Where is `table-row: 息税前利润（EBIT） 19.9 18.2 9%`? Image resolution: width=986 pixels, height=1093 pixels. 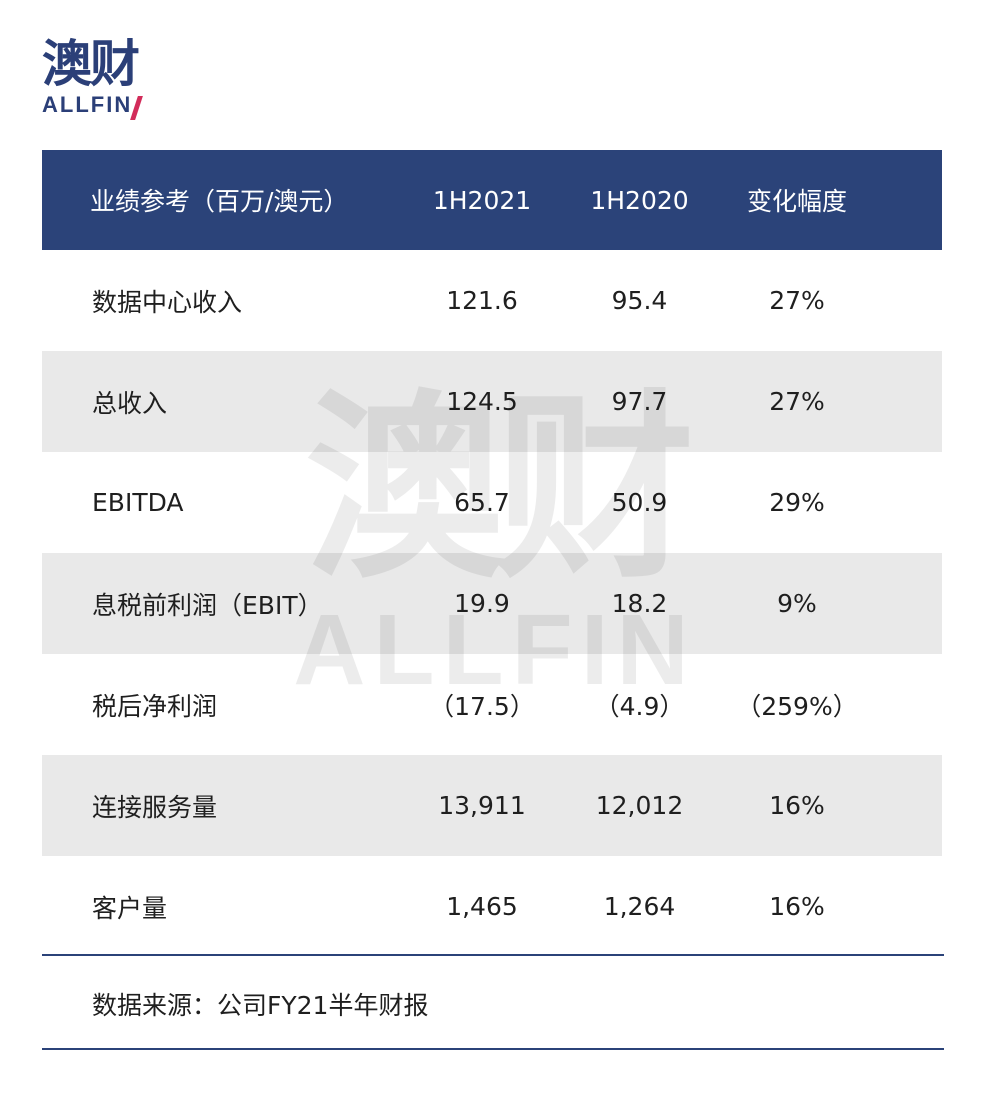 table-row: 息税前利润（EBIT） 19.9 18.2 9% is located at coordinates (492, 603).